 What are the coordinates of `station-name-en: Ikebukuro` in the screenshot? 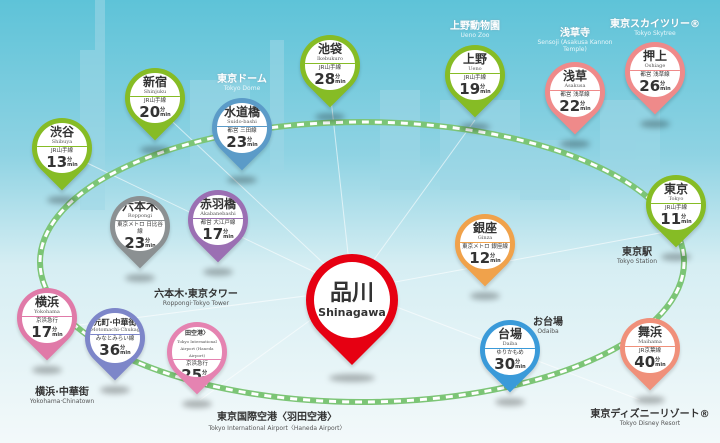 It's located at (330, 60).